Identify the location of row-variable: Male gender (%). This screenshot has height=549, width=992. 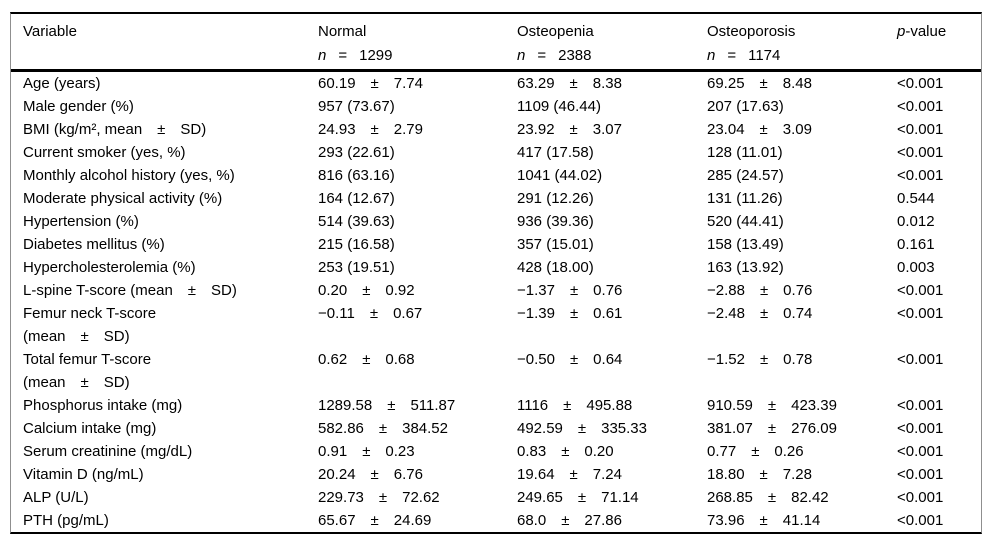
(78, 106).